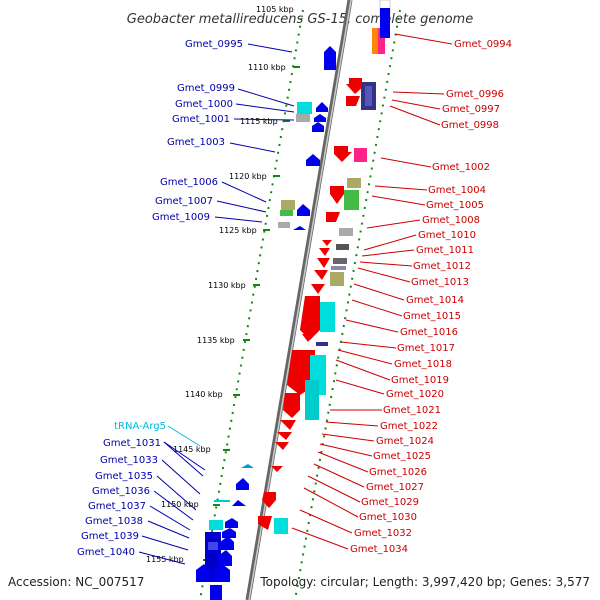  Describe the element at coordinates (165, 559) in the screenshot. I see `tick-label: 1155 kbp` at that location.